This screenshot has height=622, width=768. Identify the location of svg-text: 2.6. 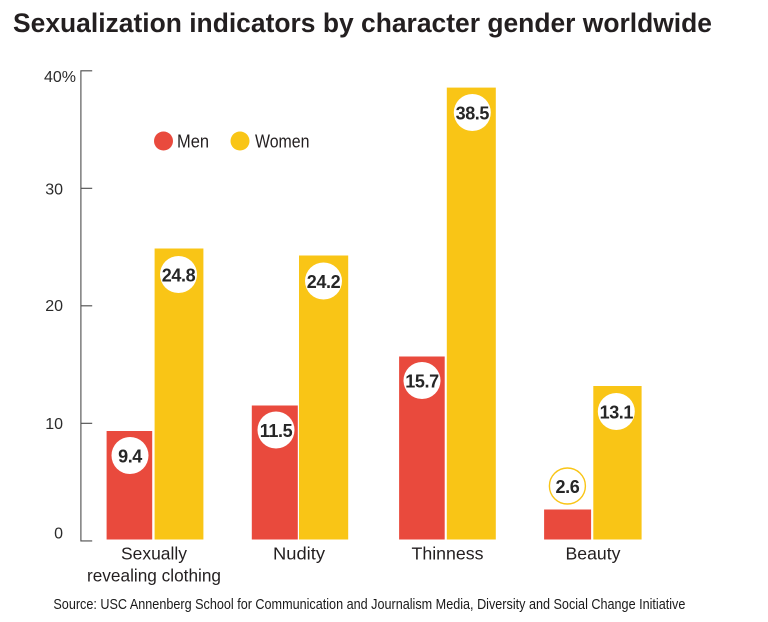
(567, 487).